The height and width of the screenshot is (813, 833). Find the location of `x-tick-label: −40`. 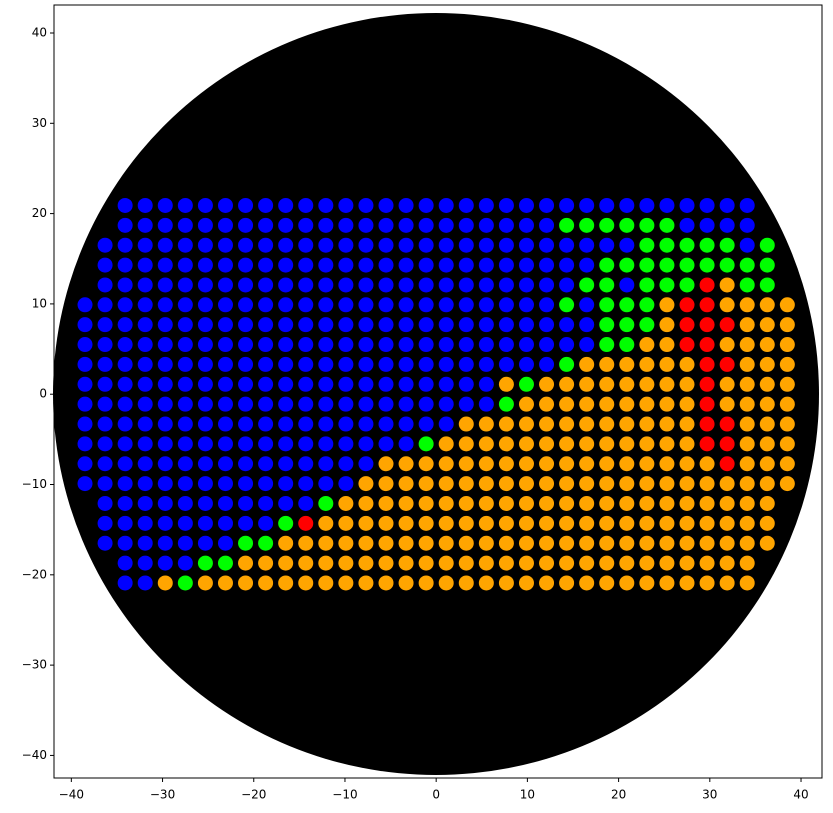

x-tick-label: −40 is located at coordinates (71, 795).